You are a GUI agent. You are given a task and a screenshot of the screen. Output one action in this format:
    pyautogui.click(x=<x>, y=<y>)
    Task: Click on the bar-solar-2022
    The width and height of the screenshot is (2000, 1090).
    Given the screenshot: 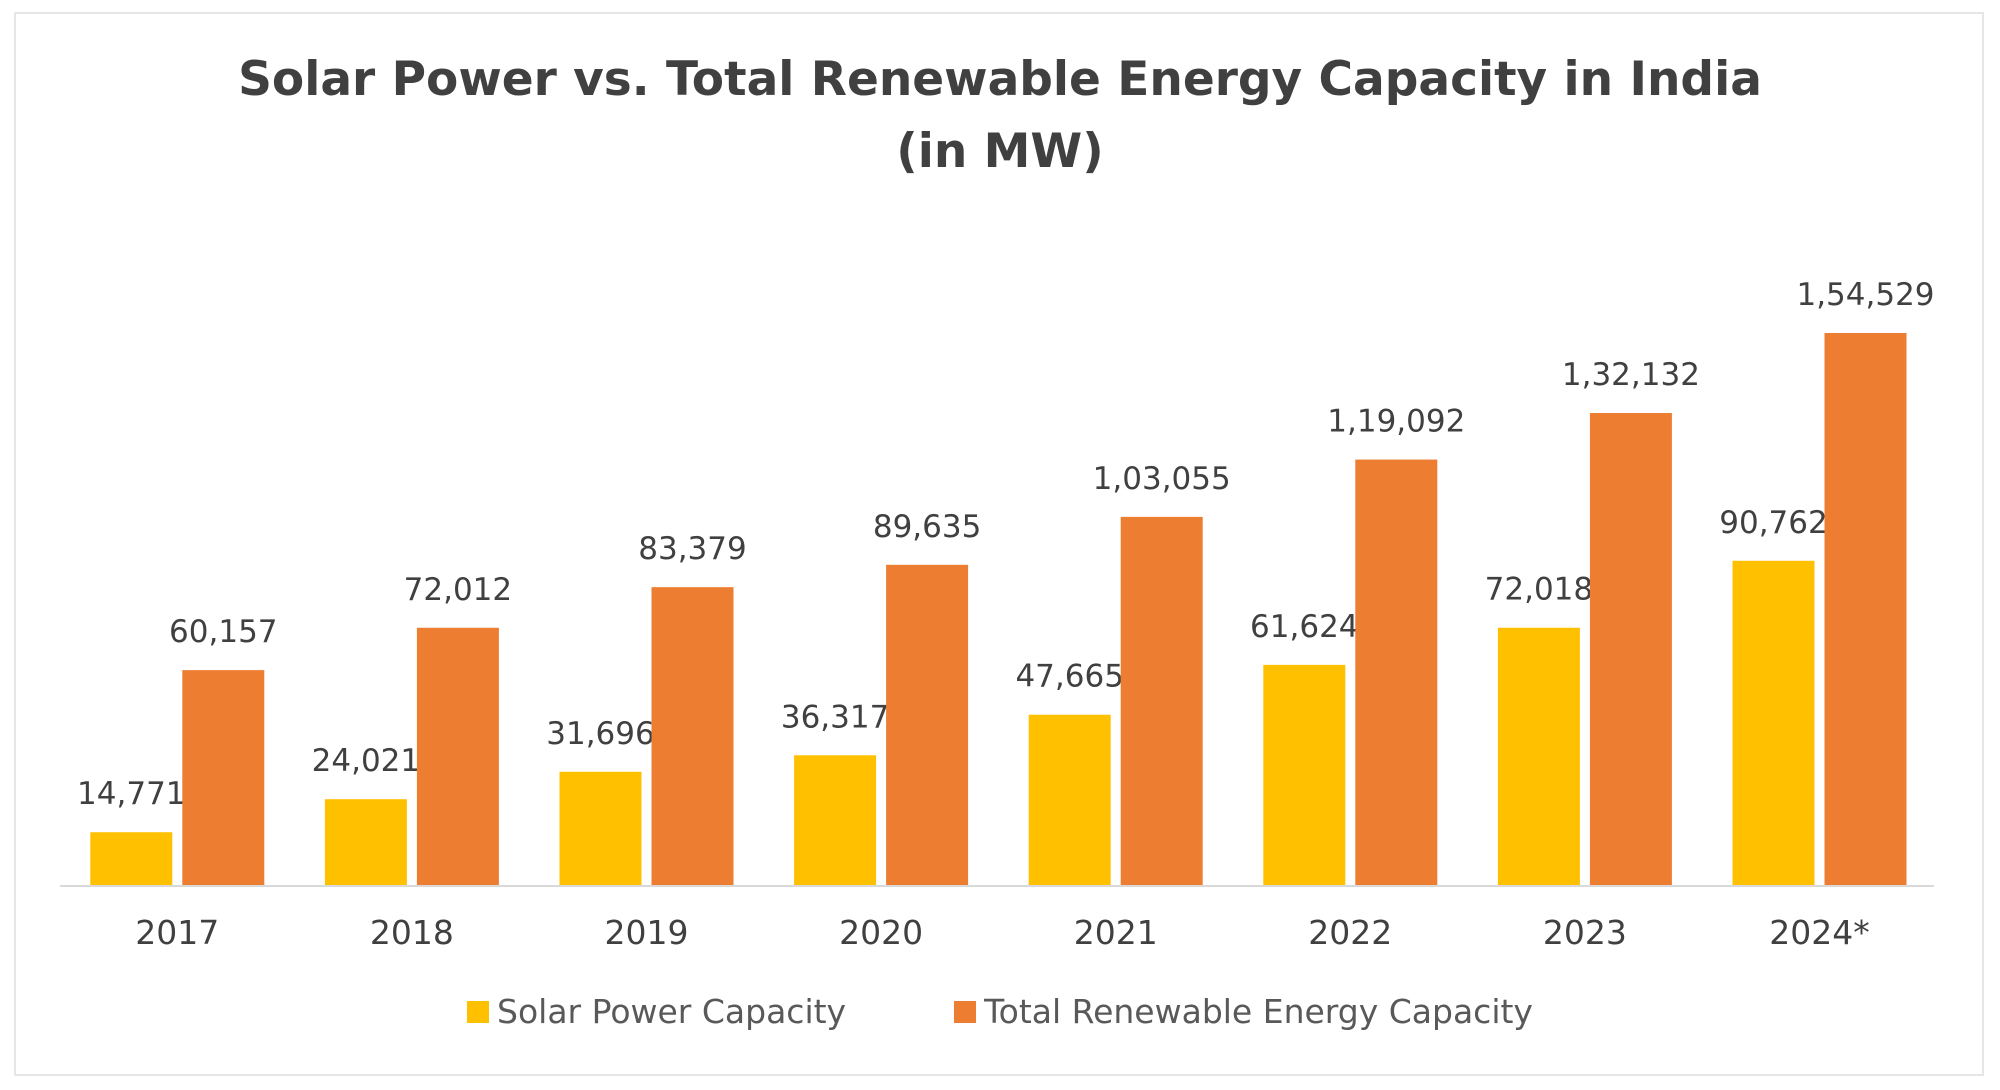 What is the action you would take?
    pyautogui.click(x=1304, y=774)
    